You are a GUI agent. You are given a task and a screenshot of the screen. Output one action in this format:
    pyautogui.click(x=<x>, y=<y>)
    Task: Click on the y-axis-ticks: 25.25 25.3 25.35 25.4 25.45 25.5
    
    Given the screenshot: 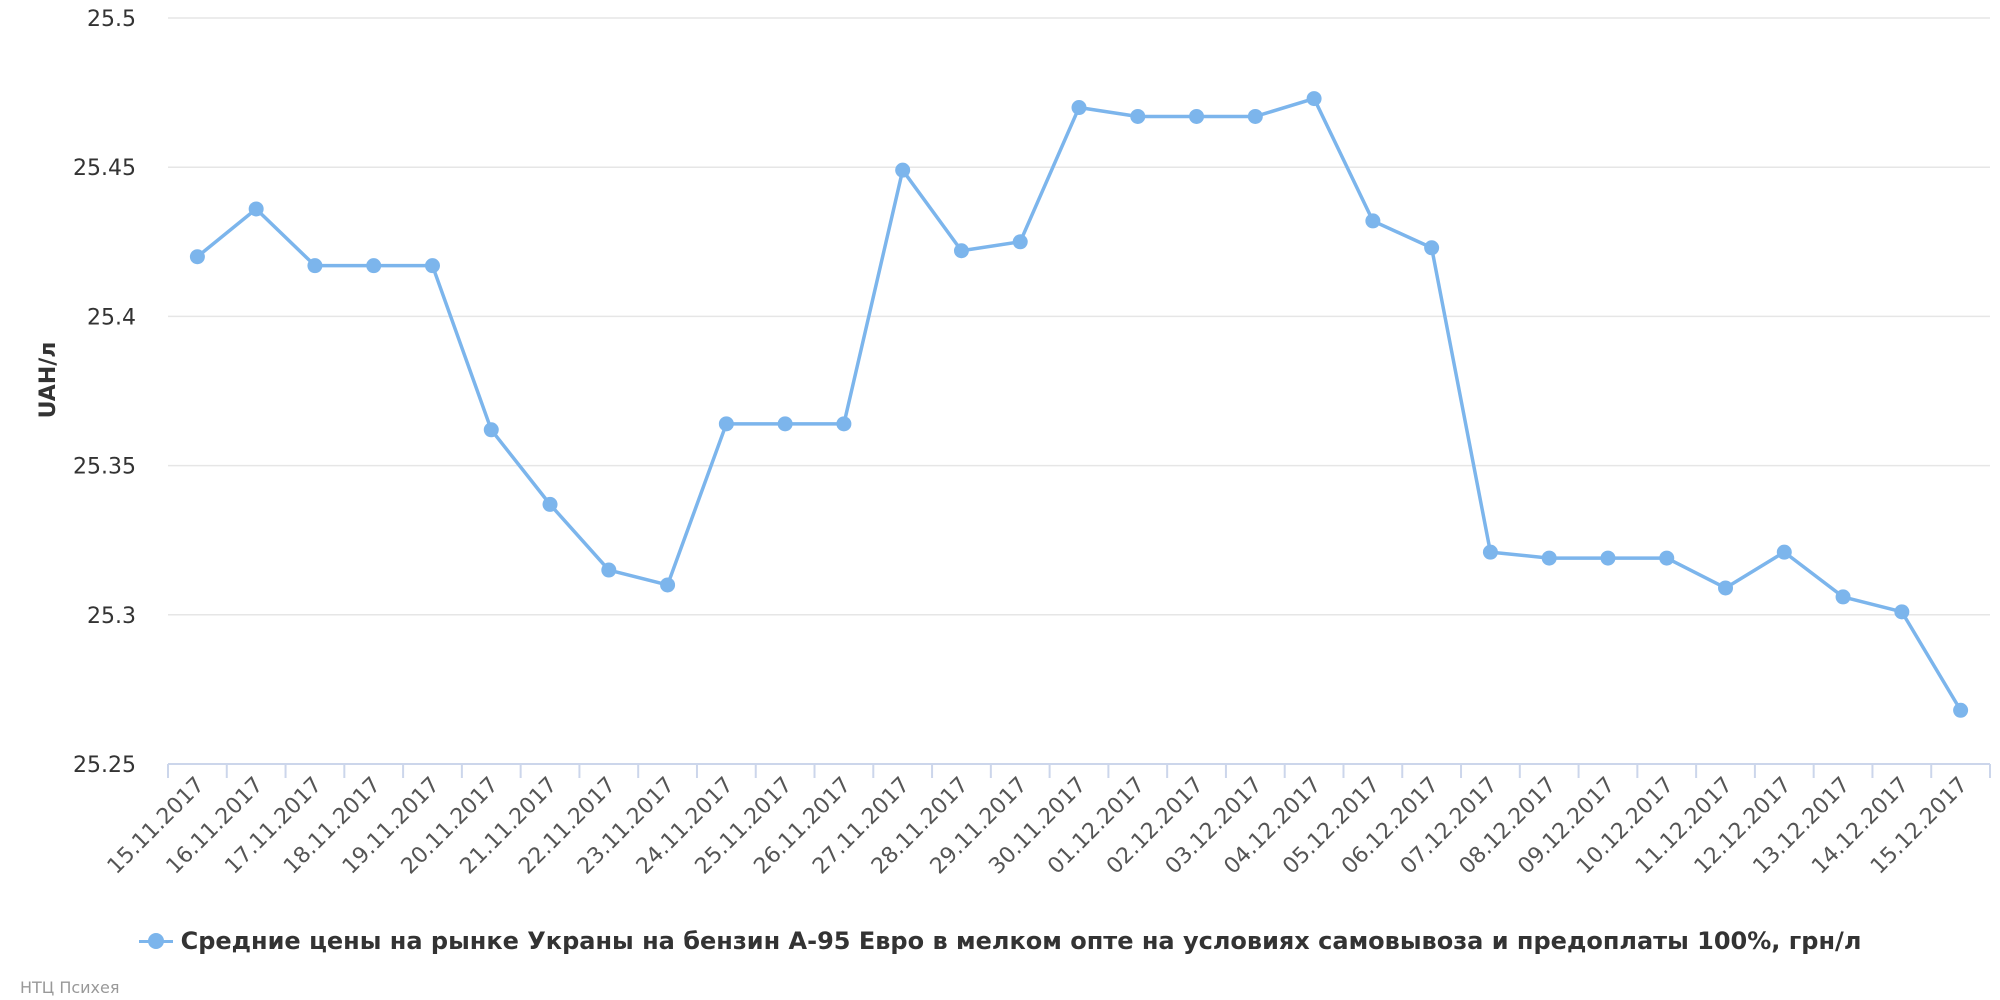 What is the action you would take?
    pyautogui.click(x=104, y=392)
    